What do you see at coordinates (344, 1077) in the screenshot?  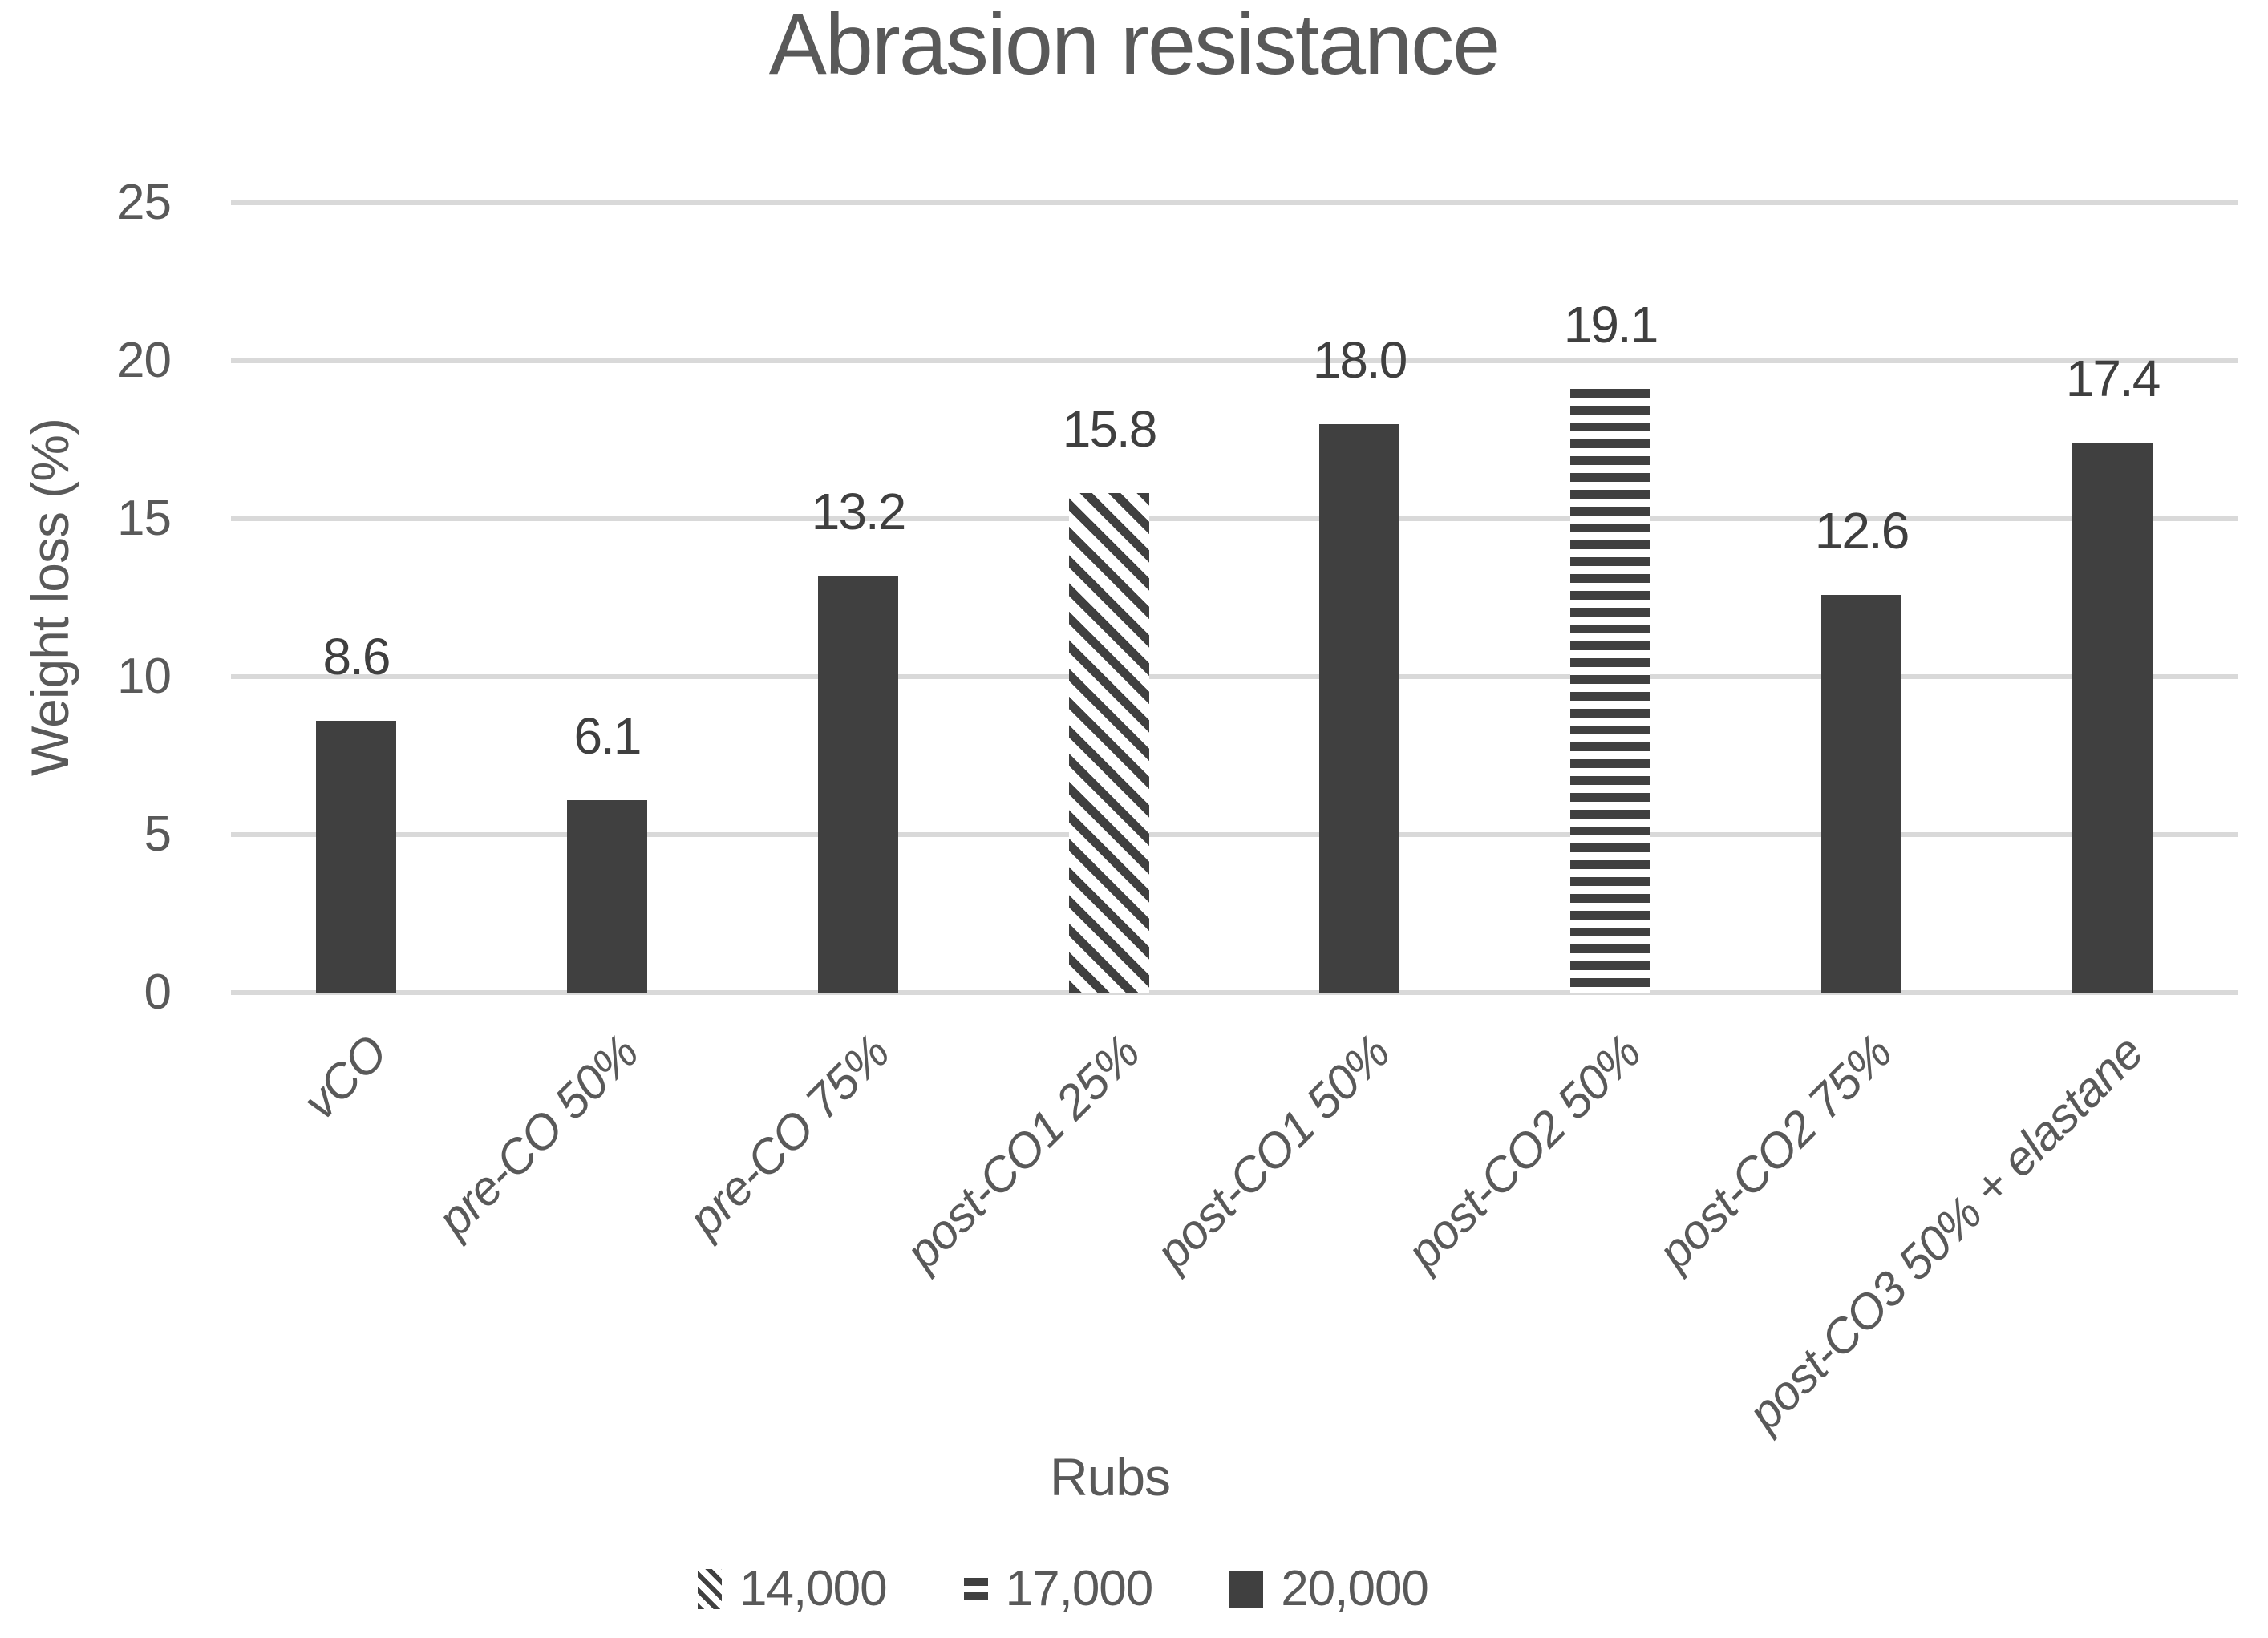 I see `category-label-vco: vCO` at bounding box center [344, 1077].